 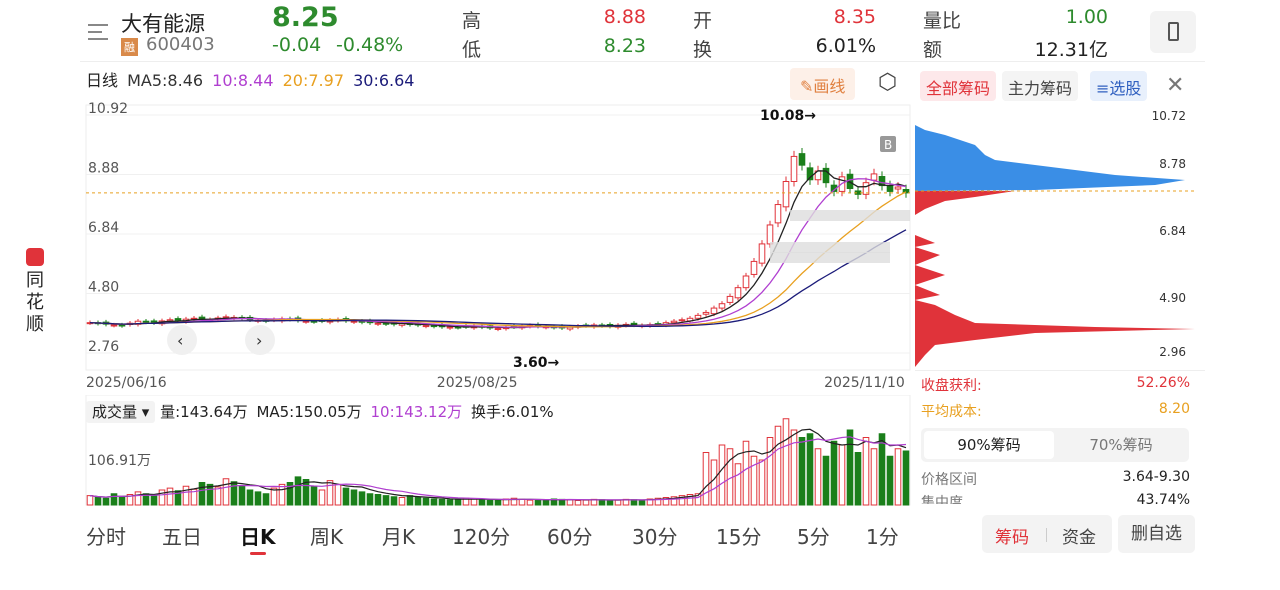 What do you see at coordinates (703, 50) in the screenshot?
I see `turnover-label: 换` at bounding box center [703, 50].